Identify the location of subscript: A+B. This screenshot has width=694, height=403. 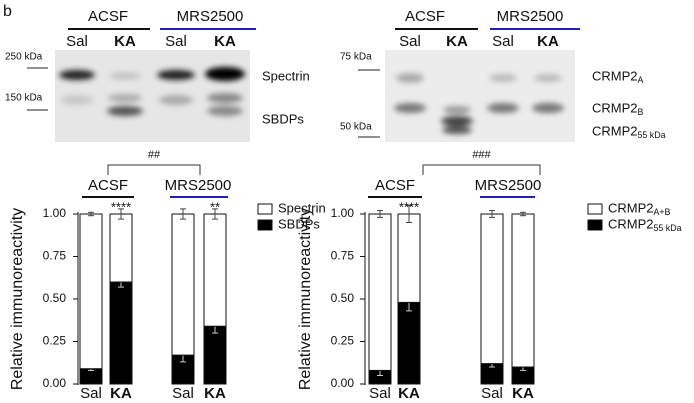
(662, 212).